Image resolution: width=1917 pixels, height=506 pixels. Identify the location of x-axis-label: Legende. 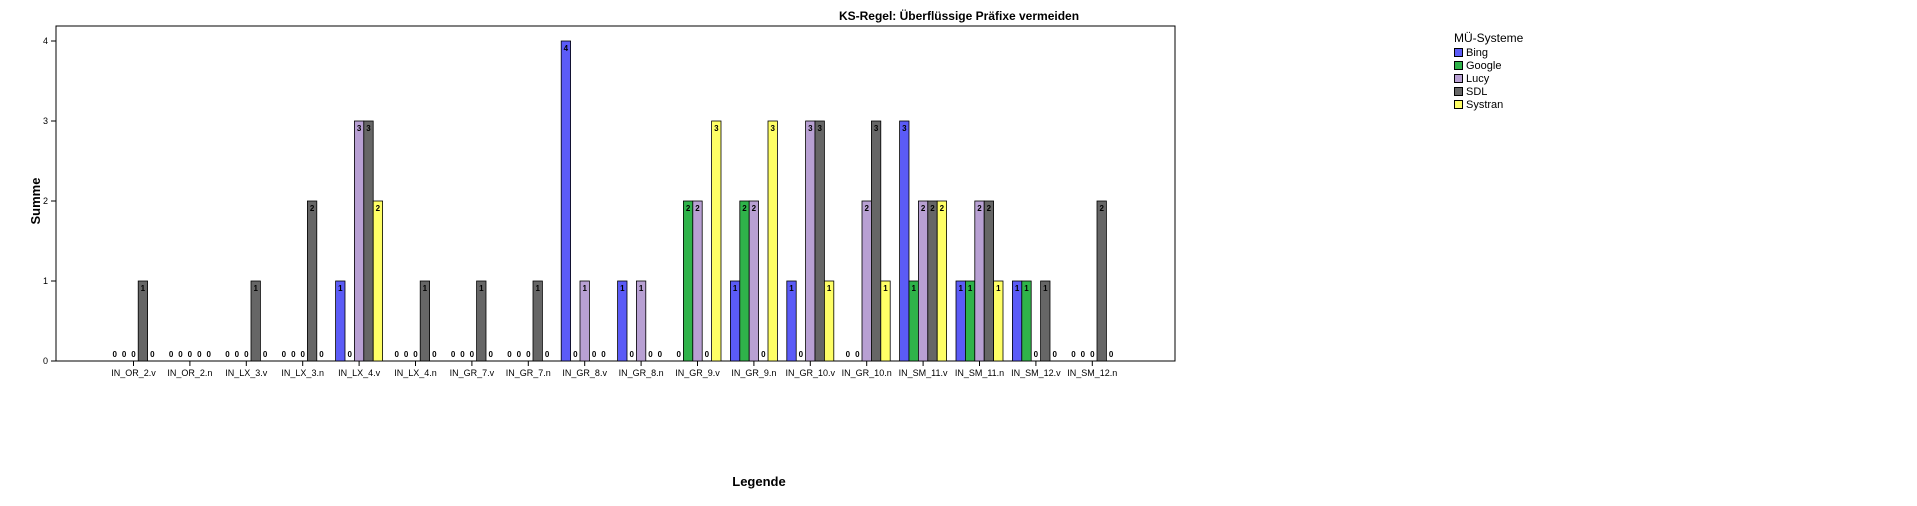
(758, 481).